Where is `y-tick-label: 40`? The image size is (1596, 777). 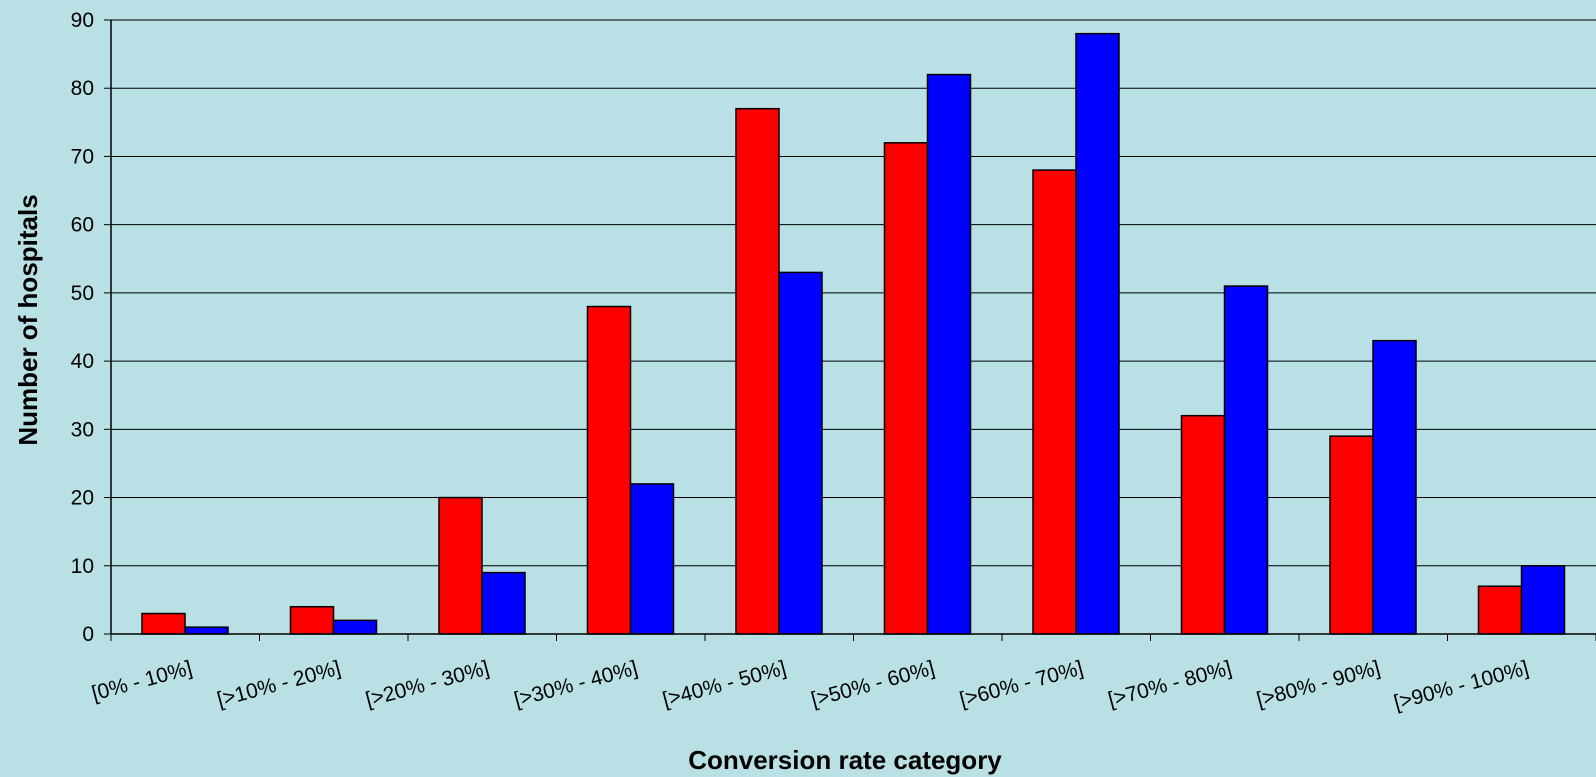
y-tick-label: 40 is located at coordinates (82, 361).